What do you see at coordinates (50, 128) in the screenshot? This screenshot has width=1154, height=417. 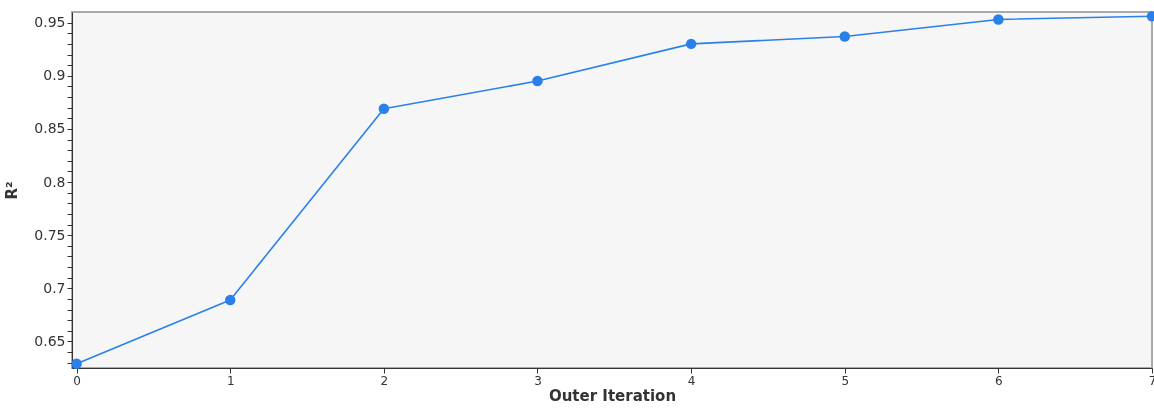 I see `y-tick-label: 0.85` at bounding box center [50, 128].